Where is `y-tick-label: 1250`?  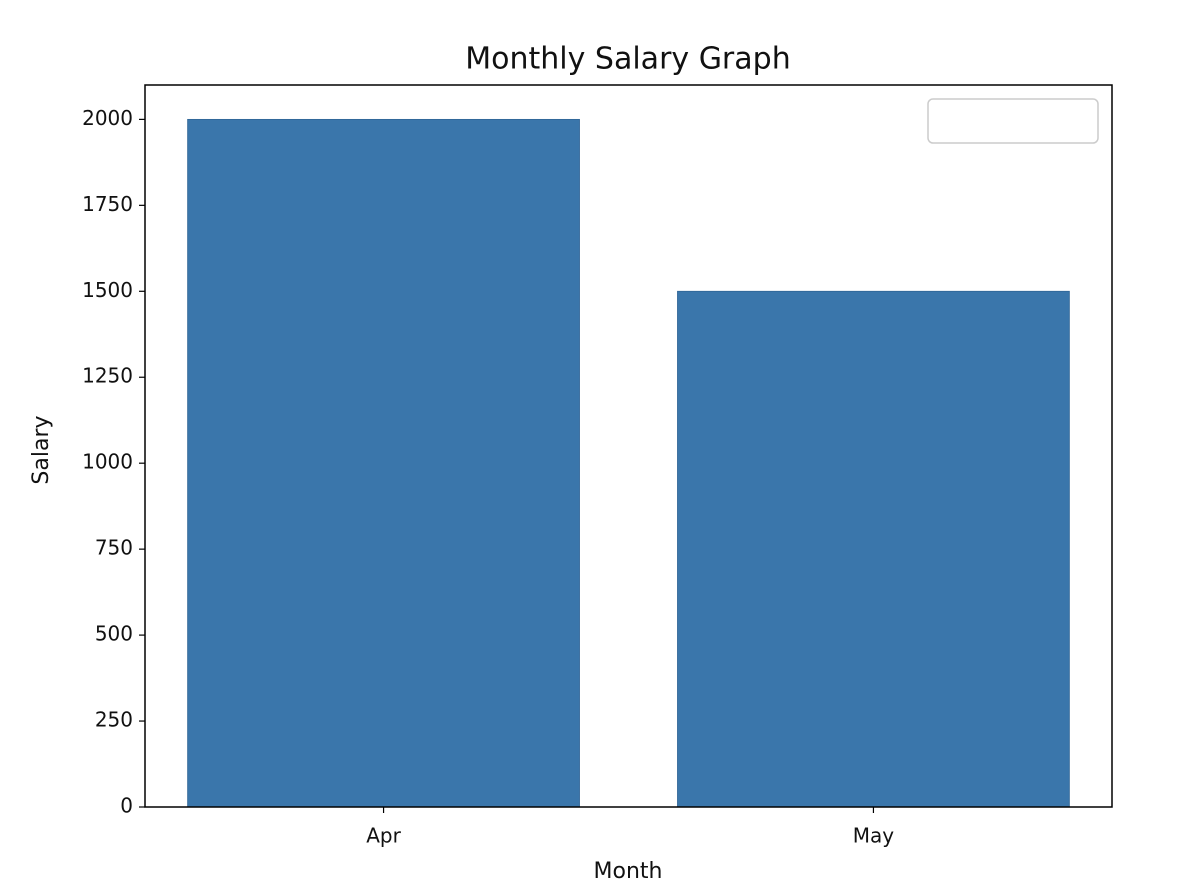
y-tick-label: 1250 is located at coordinates (107, 376).